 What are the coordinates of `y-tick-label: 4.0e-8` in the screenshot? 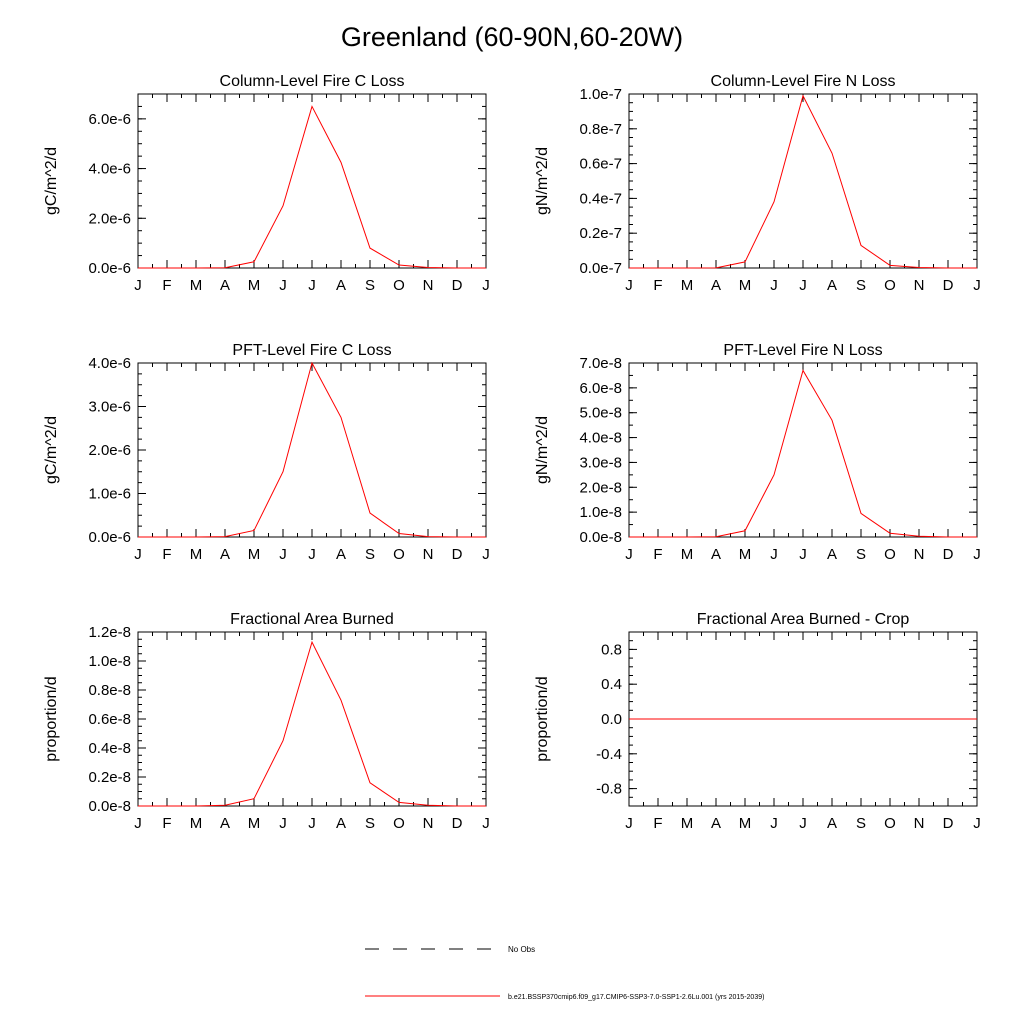 It's located at (600, 438).